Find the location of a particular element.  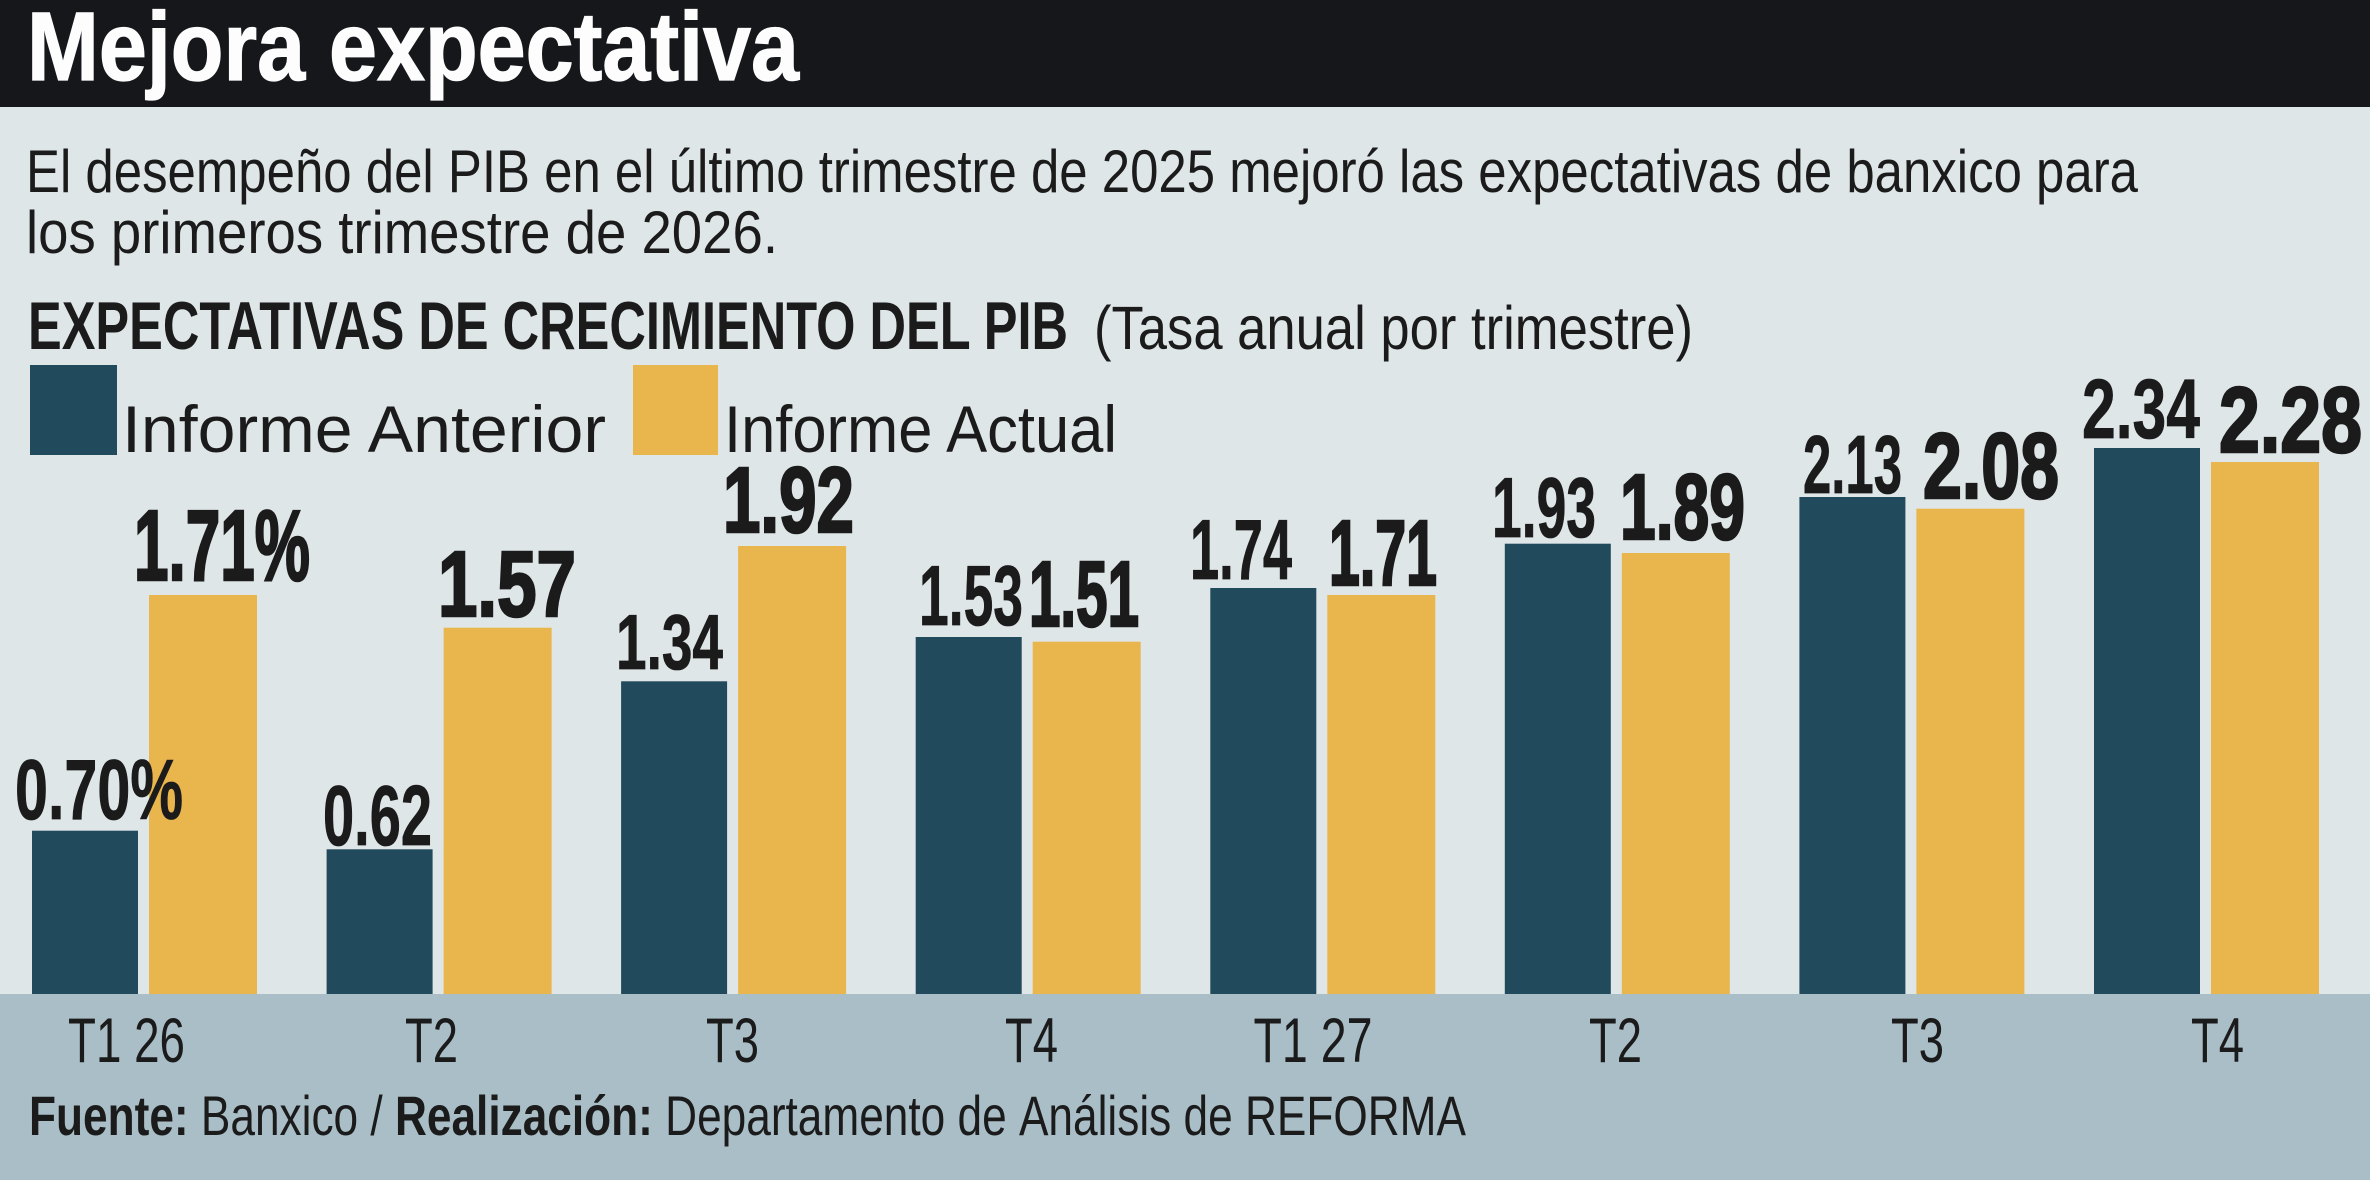

svg-text: 2.13 is located at coordinates (1852, 464).